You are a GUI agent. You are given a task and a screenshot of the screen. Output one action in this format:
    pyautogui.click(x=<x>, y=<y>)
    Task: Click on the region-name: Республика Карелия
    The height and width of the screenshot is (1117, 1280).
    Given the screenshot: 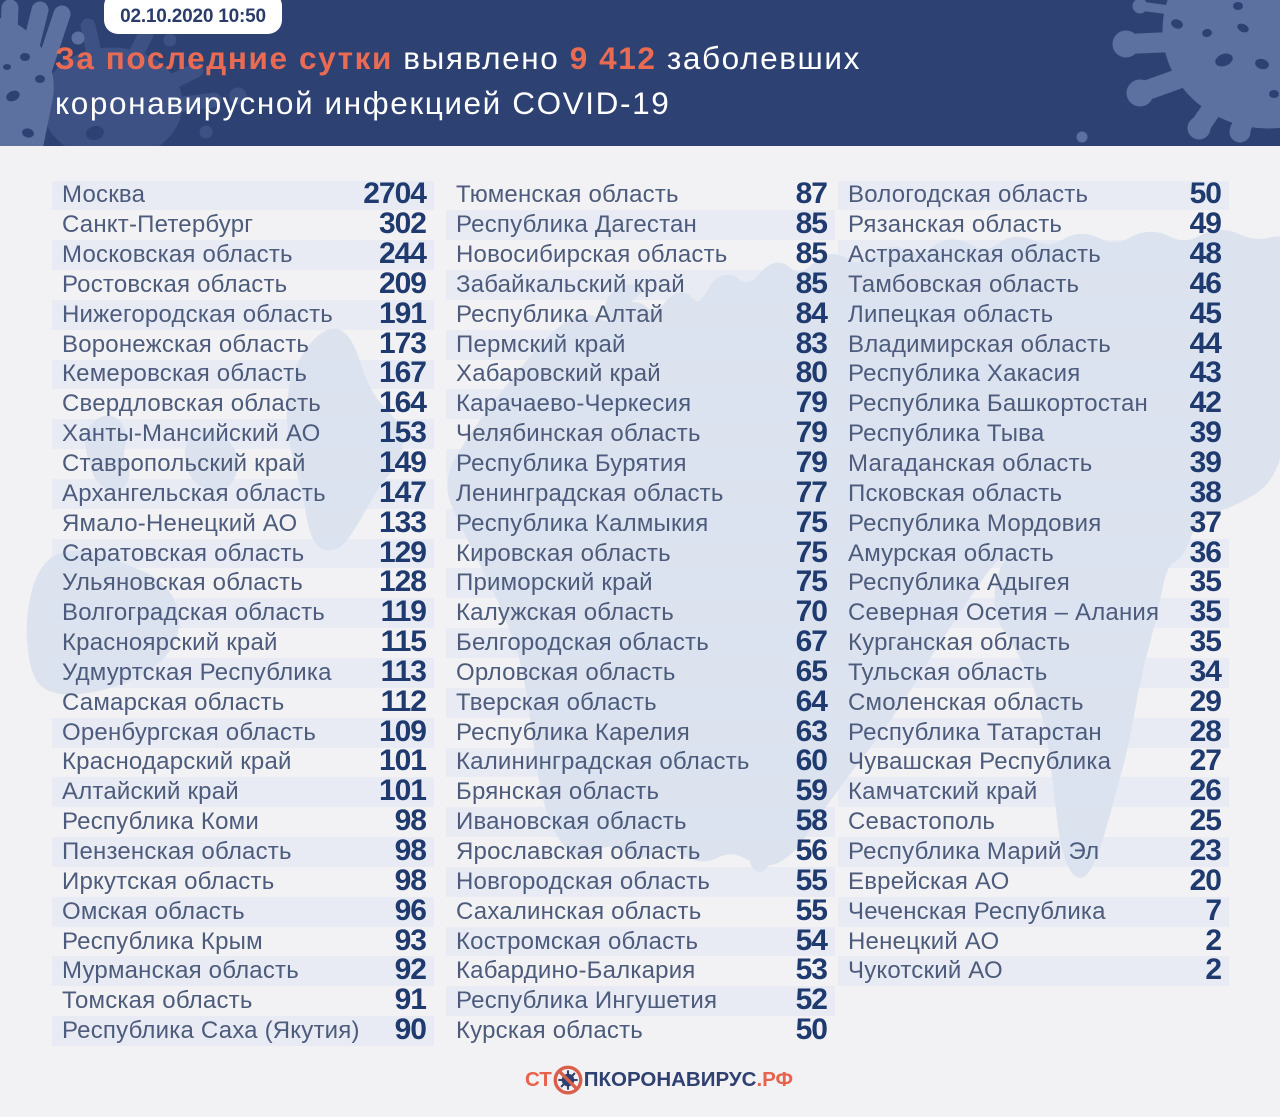 What is the action you would take?
    pyautogui.click(x=573, y=732)
    